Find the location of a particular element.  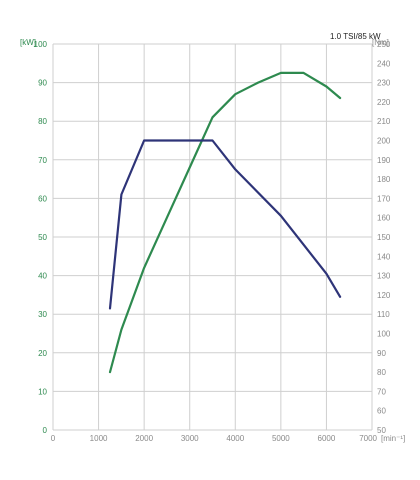

x-tick-label-5: 5000 is located at coordinates (281, 438).